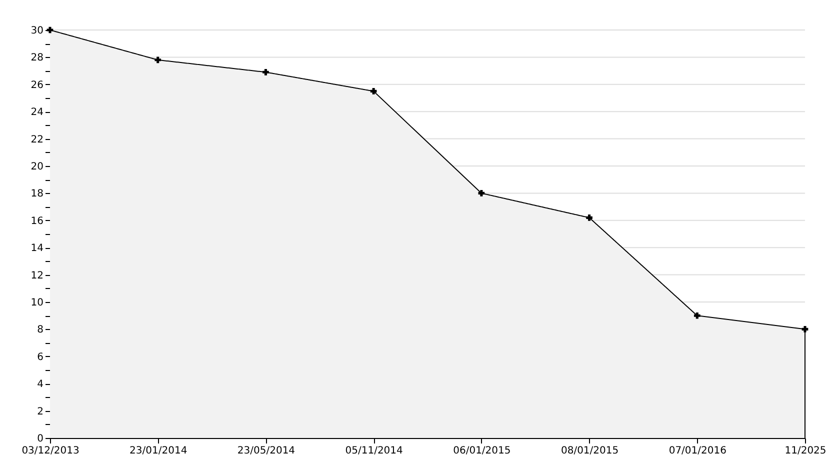  I want to click on y-tick-label: 6, so click(40, 357).